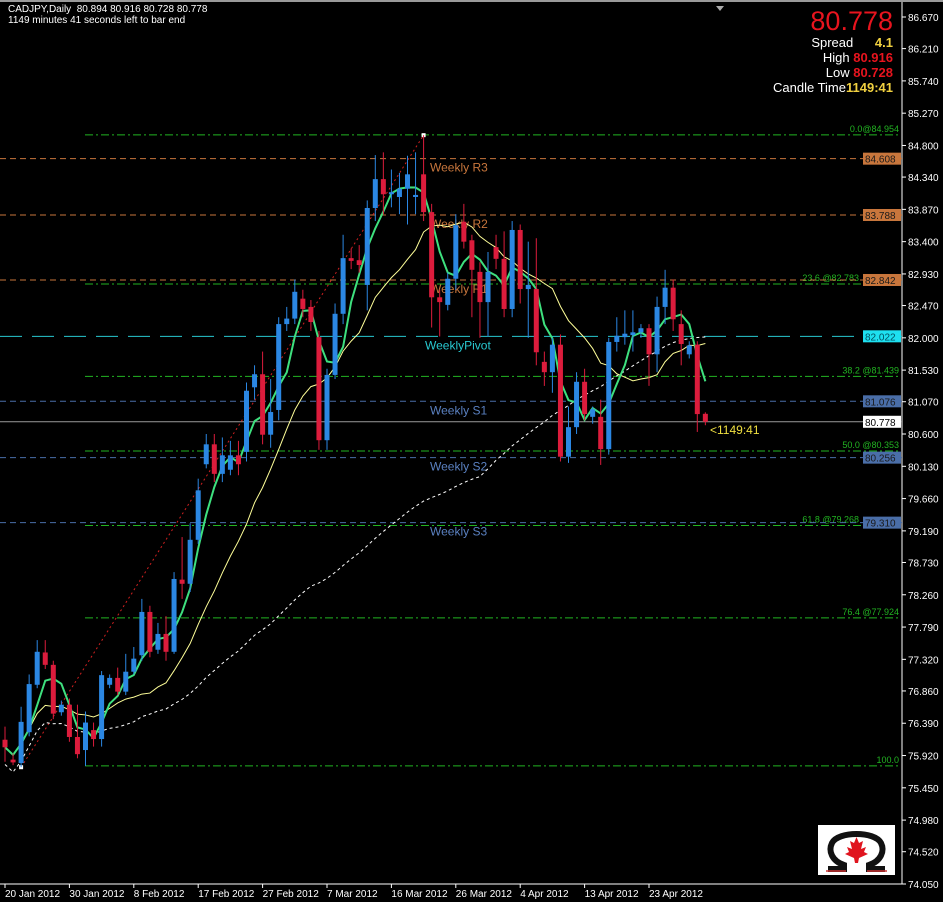 The image size is (943, 902). I want to click on current-price-axis-tag, so click(882, 421).